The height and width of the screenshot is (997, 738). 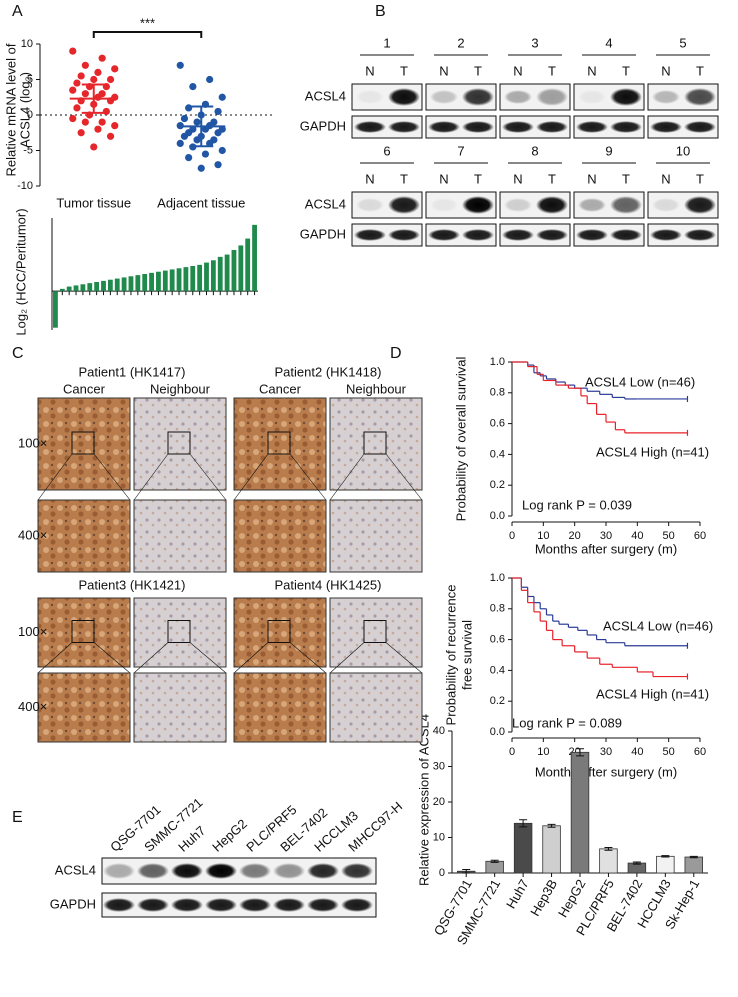 What do you see at coordinates (132, 584) in the screenshot?
I see `patient-label: Patient3 (HK1421)` at bounding box center [132, 584].